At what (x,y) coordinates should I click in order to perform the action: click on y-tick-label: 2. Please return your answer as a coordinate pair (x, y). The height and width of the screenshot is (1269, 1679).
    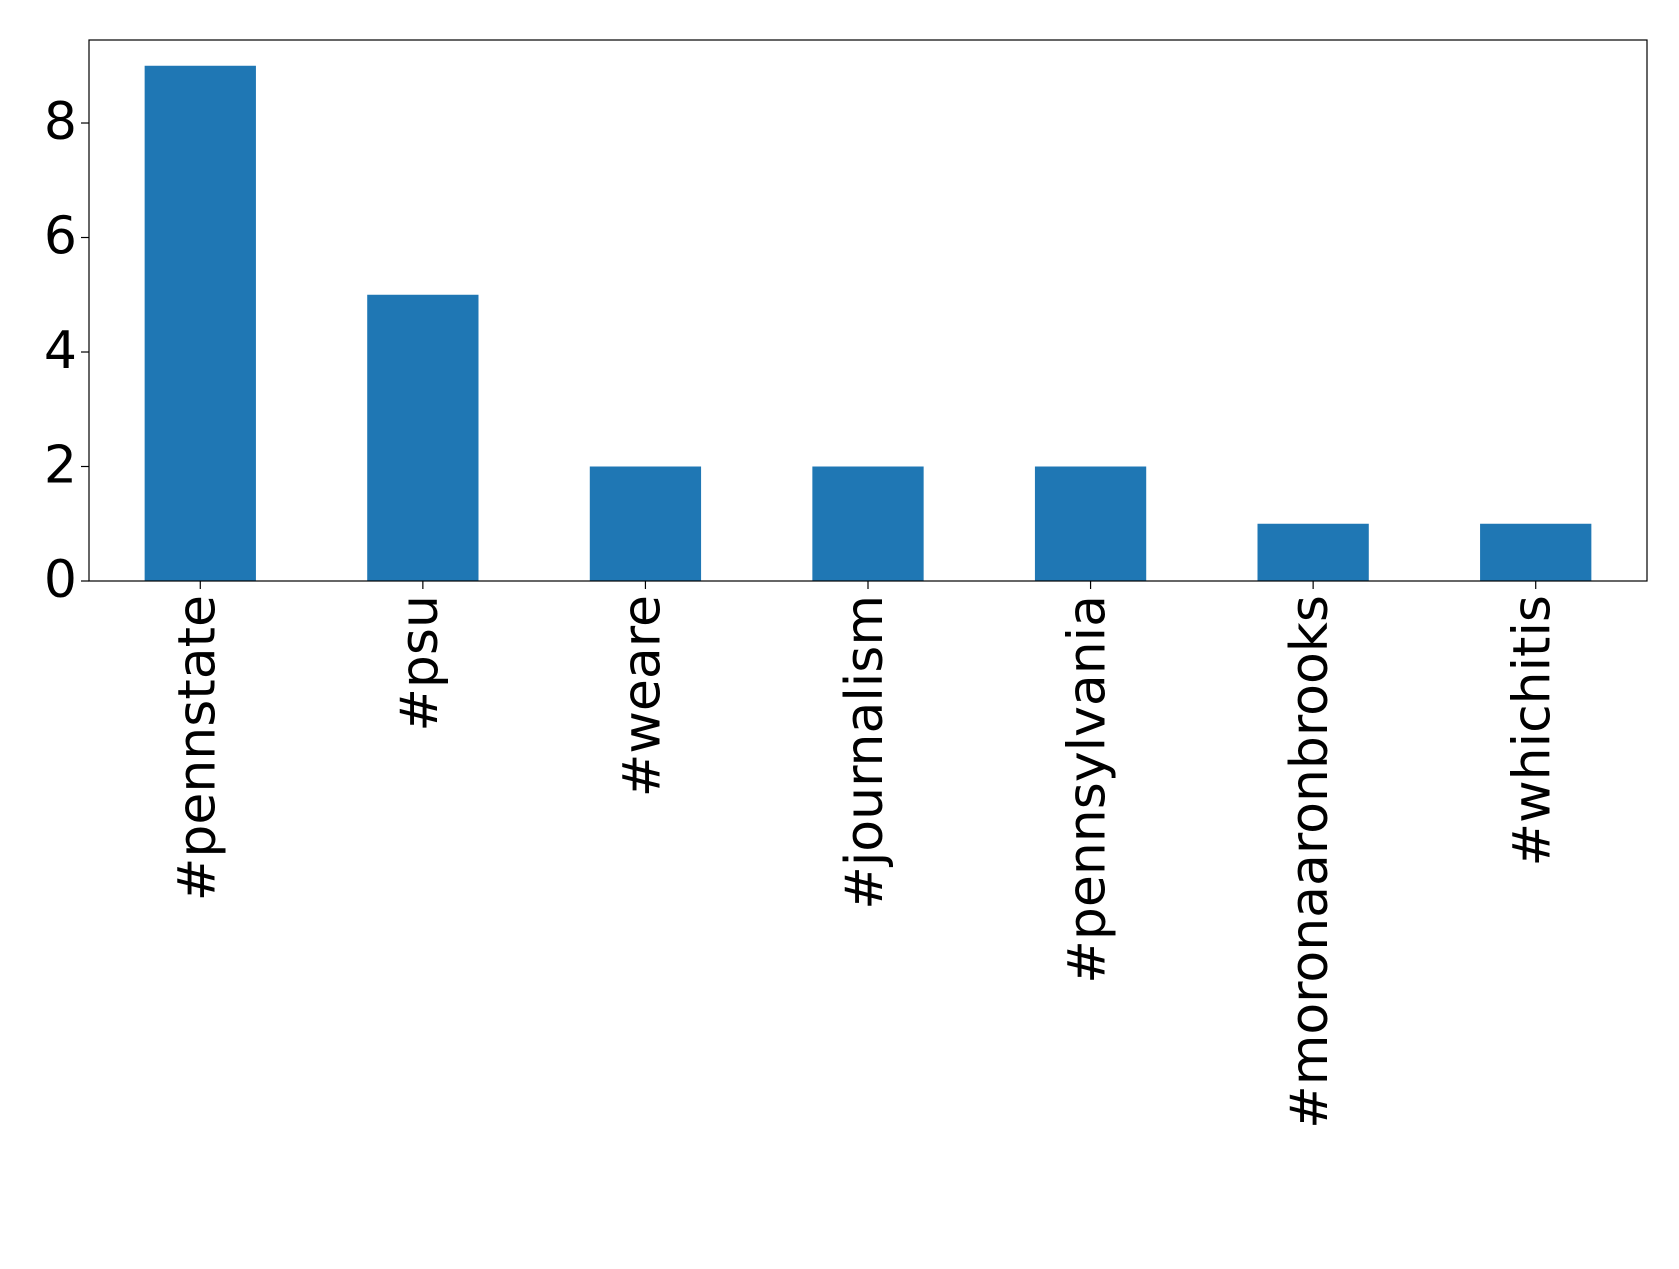
    Looking at the image, I should click on (60, 466).